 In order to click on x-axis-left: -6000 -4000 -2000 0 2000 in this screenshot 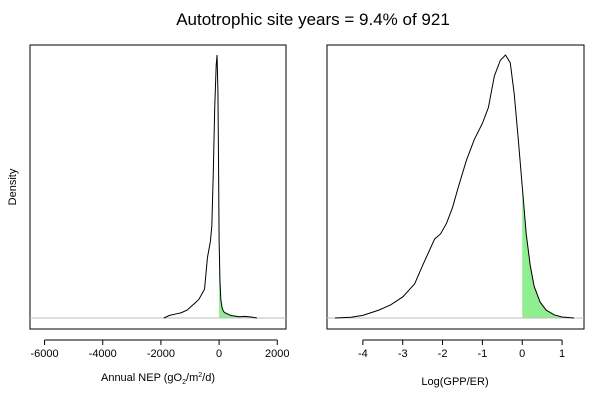, I will do `click(160, 349)`.